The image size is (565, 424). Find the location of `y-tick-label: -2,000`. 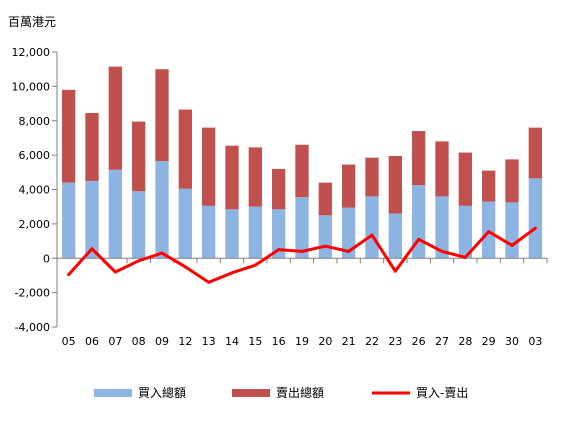

y-tick-label: -2,000 is located at coordinates (32, 293).